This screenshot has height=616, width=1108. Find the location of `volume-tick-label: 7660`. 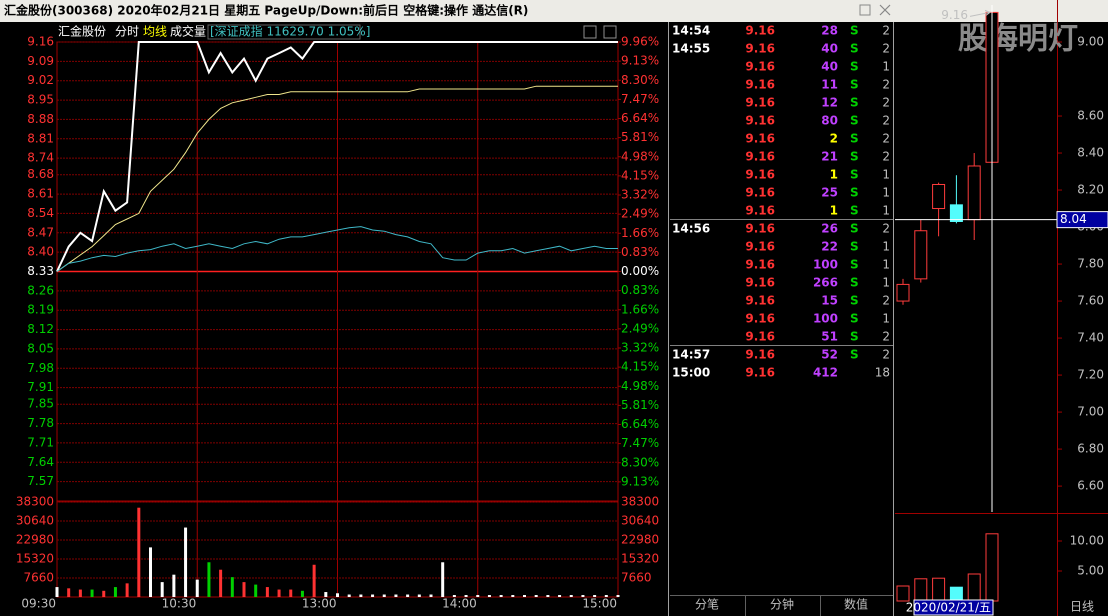

volume-tick-label: 7660 is located at coordinates (38, 578).